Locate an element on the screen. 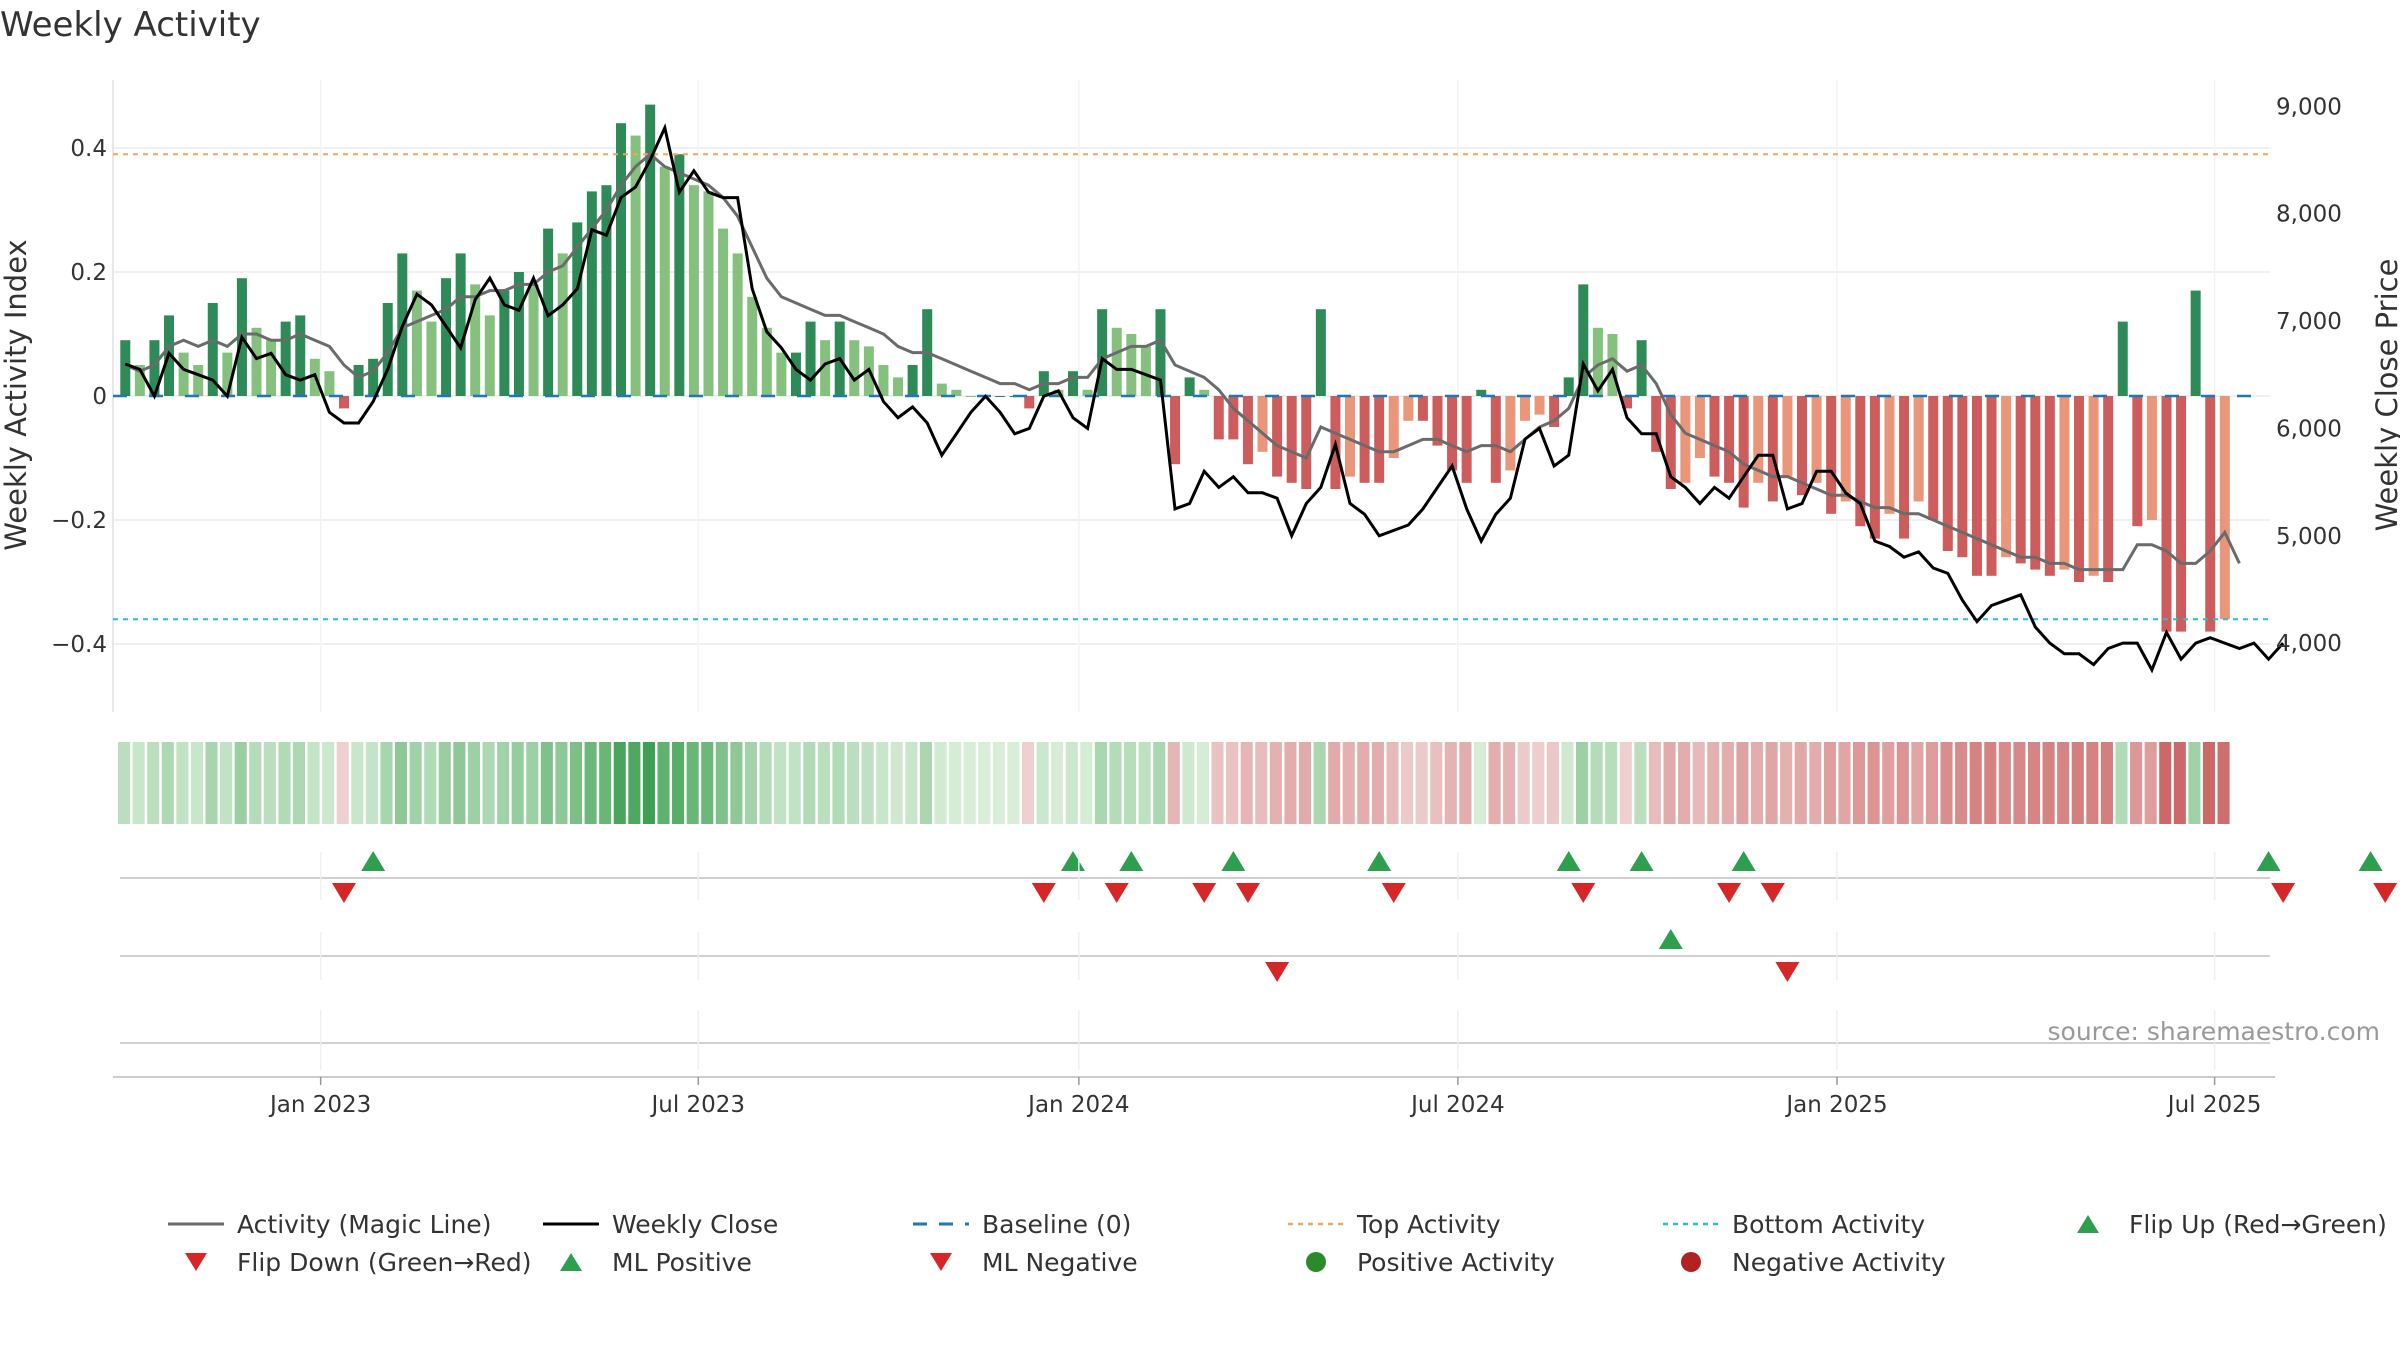 The image size is (2400, 1350). right-tick-label: 9,000 is located at coordinates (2309, 107).